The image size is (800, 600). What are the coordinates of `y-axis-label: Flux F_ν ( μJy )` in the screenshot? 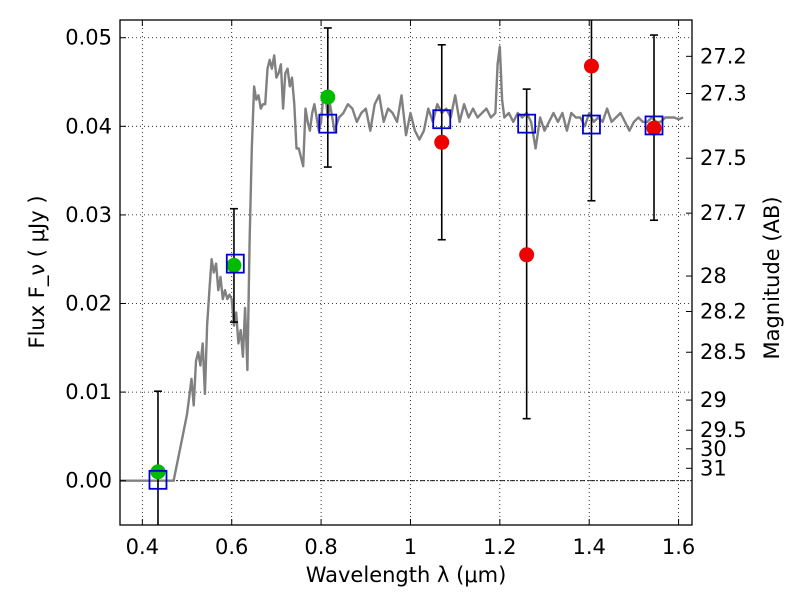 It's located at (37, 271).